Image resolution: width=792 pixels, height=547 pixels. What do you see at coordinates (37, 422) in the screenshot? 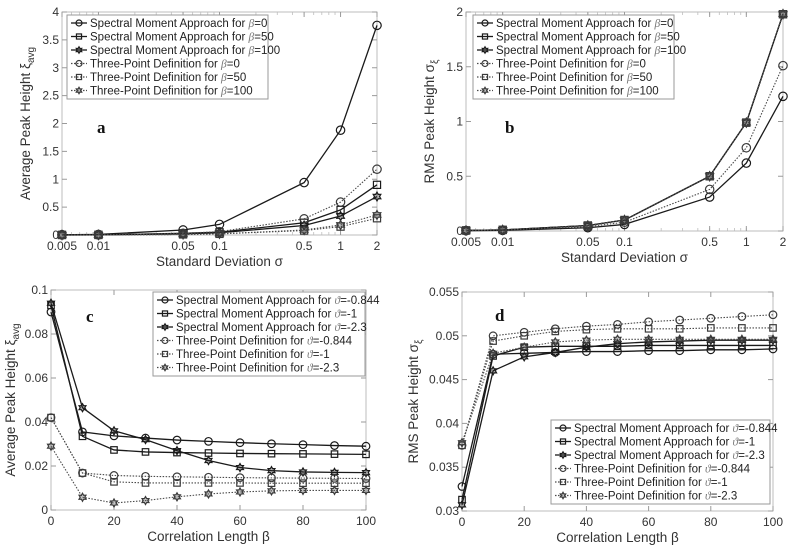
I see `y-tick-label: 0.04` at bounding box center [37, 422].